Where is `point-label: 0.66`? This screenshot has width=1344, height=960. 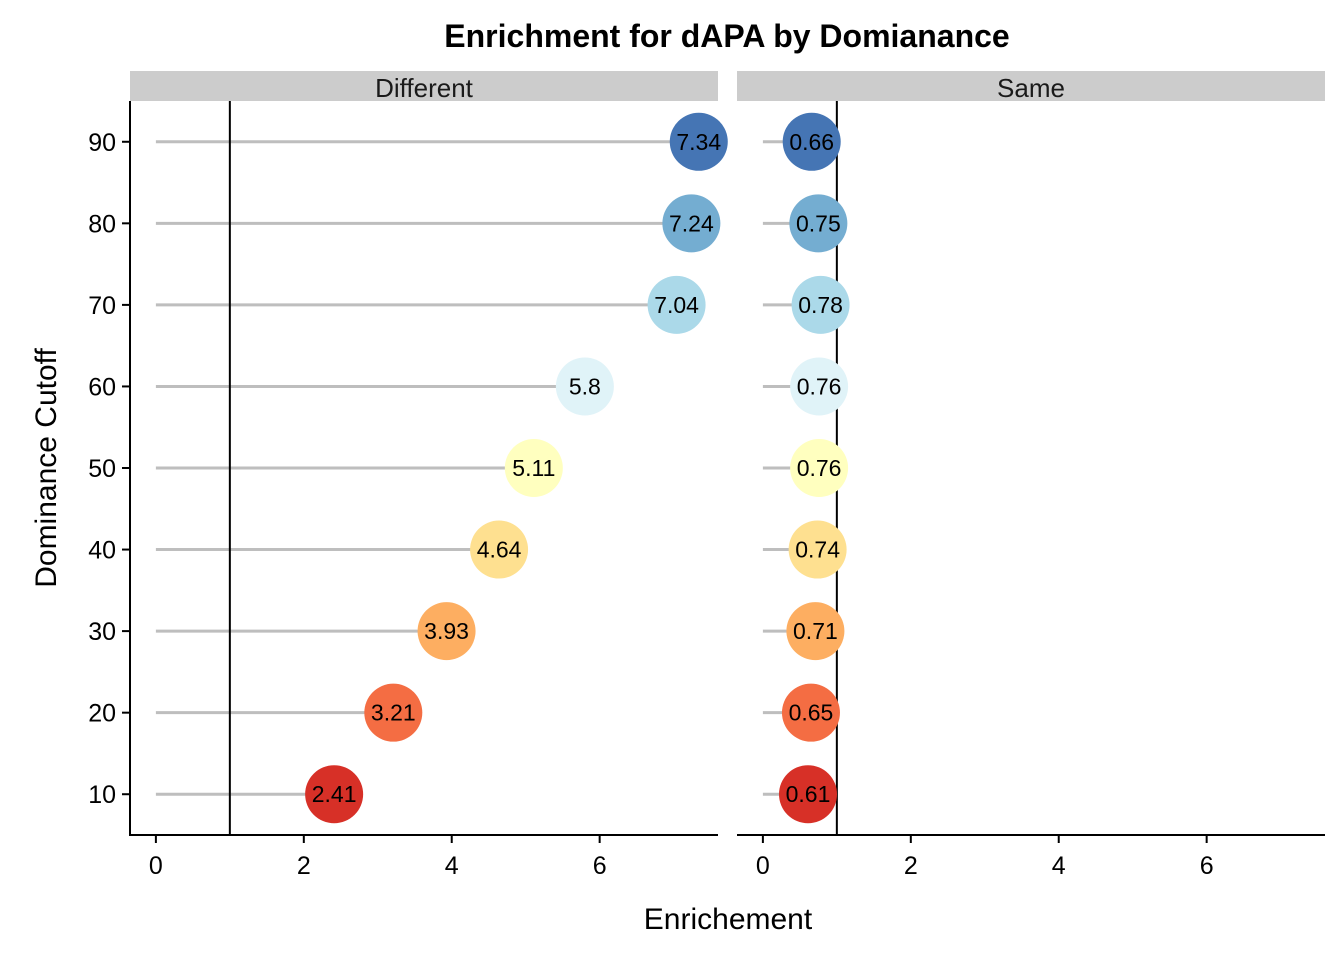
point-label: 0.66 is located at coordinates (811, 142).